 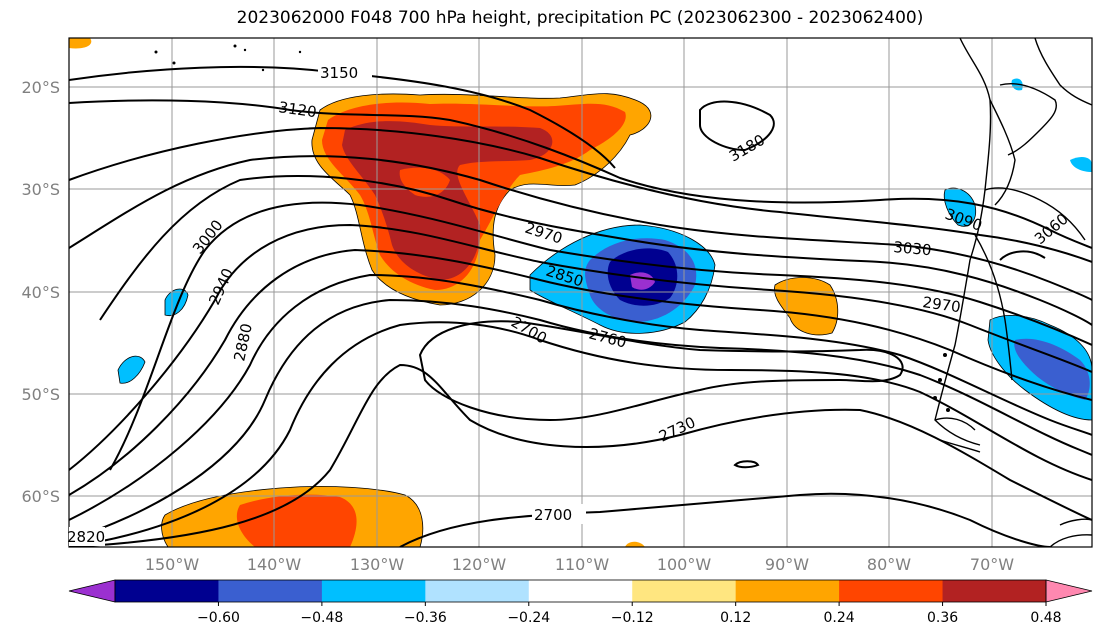 What do you see at coordinates (92, 591) in the screenshot?
I see `colorbar-arrow-min` at bounding box center [92, 591].